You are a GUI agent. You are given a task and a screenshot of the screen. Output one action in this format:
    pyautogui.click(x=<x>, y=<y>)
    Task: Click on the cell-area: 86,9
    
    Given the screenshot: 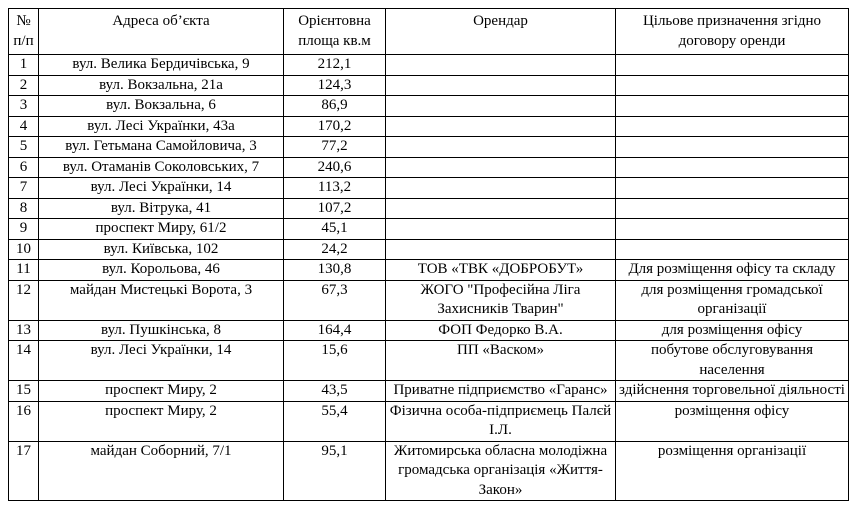 What is the action you would take?
    pyautogui.click(x=334, y=106)
    